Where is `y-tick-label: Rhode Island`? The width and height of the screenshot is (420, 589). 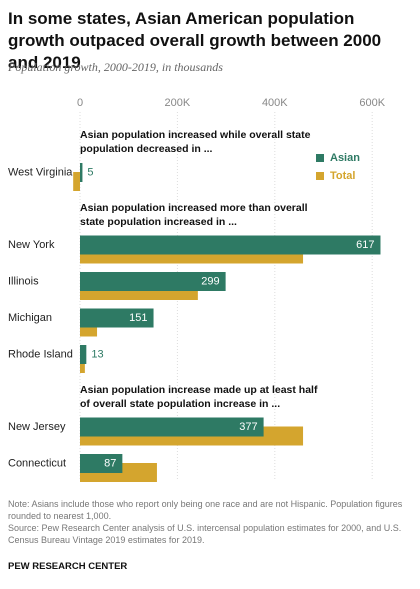 y-tick-label: Rhode Island is located at coordinates (40, 354).